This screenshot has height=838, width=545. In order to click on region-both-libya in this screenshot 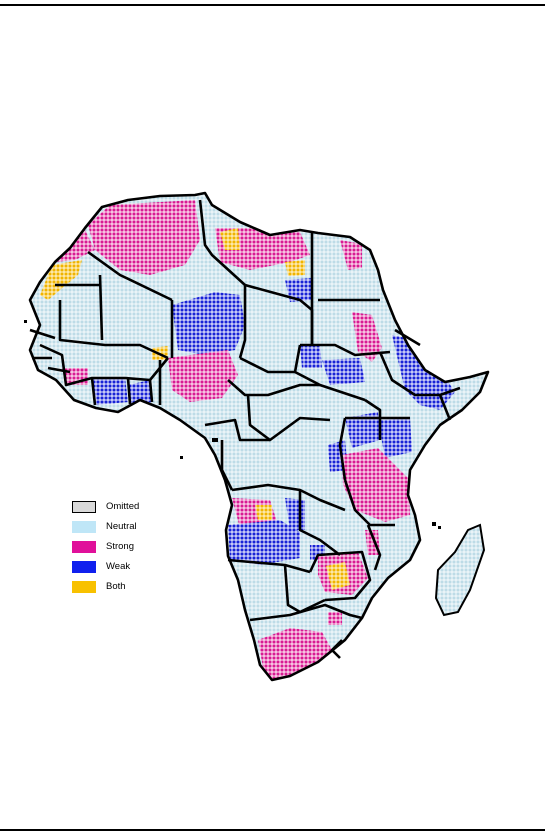, I will do `click(295, 268)`.